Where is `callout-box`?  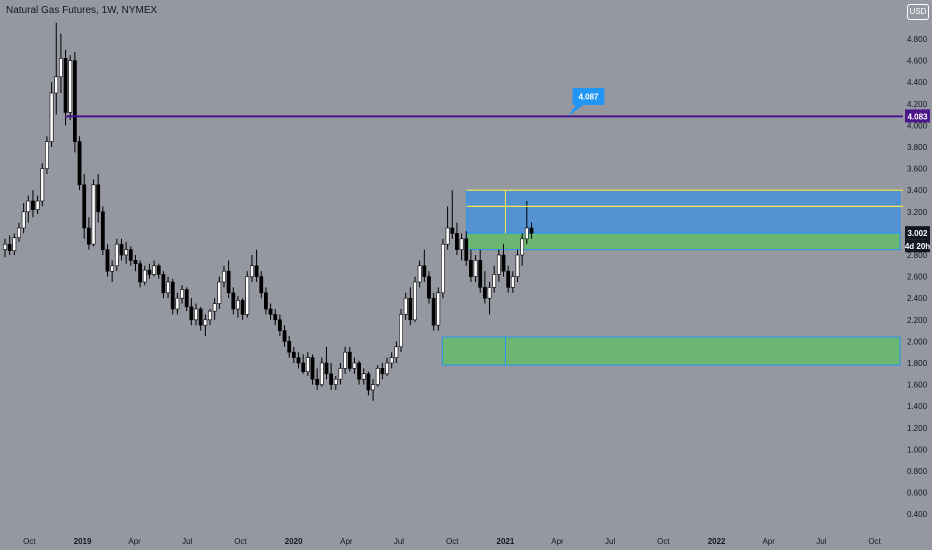 callout-box is located at coordinates (588, 97).